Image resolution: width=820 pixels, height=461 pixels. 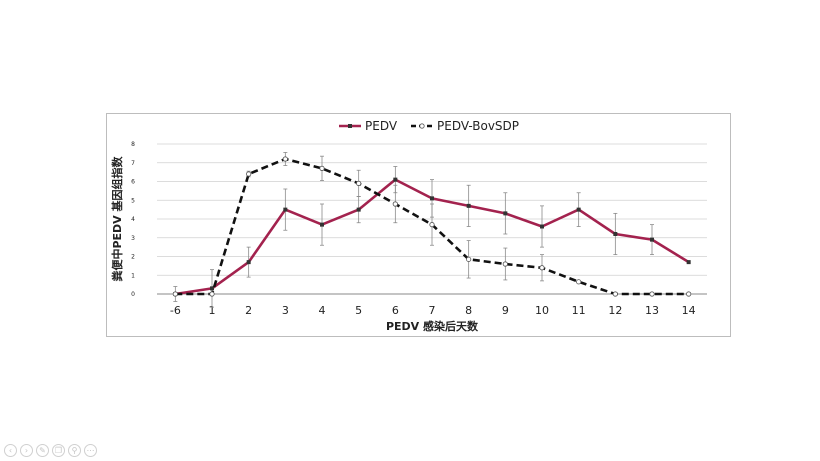 What do you see at coordinates (133, 257) in the screenshot?
I see `y-tick-label: 2` at bounding box center [133, 257].